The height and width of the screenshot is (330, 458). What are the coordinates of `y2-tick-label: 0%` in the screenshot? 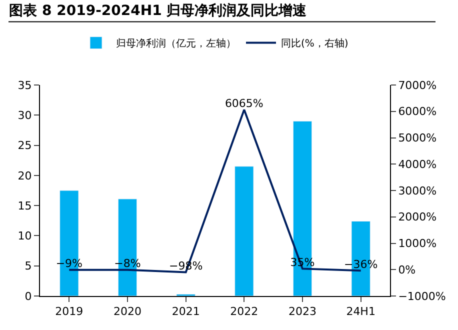 It's located at (407, 269).